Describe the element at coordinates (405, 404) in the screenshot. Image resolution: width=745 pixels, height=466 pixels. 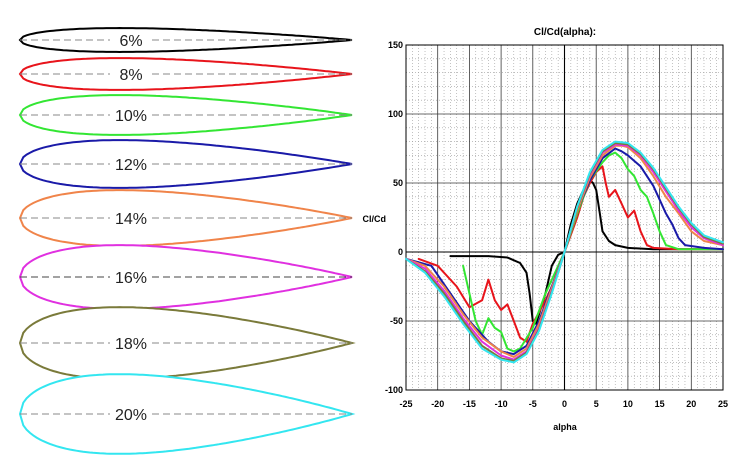
I see `x-tick-label: -25` at that location.